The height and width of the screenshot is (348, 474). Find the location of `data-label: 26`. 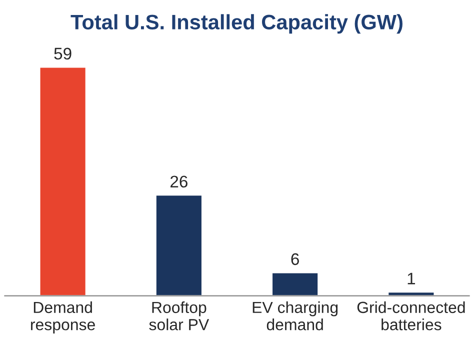

data-label: 26 is located at coordinates (179, 182).